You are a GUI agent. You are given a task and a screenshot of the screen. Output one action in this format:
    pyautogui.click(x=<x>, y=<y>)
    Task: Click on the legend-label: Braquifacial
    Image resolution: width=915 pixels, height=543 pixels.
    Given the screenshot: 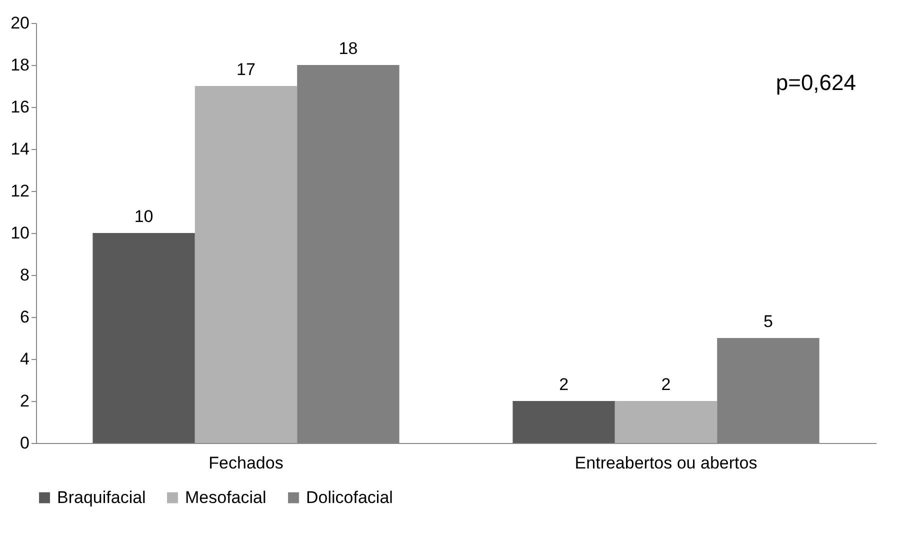 What is the action you would take?
    pyautogui.click(x=101, y=497)
    